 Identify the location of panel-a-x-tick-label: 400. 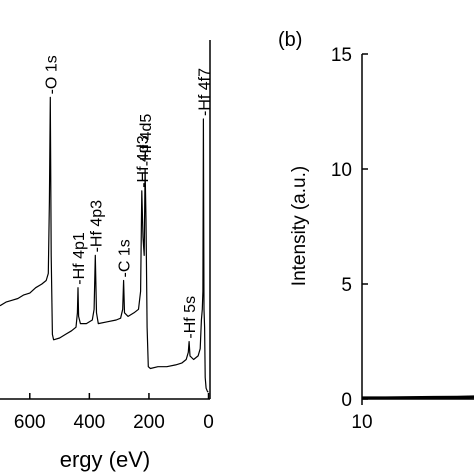
(90, 422).